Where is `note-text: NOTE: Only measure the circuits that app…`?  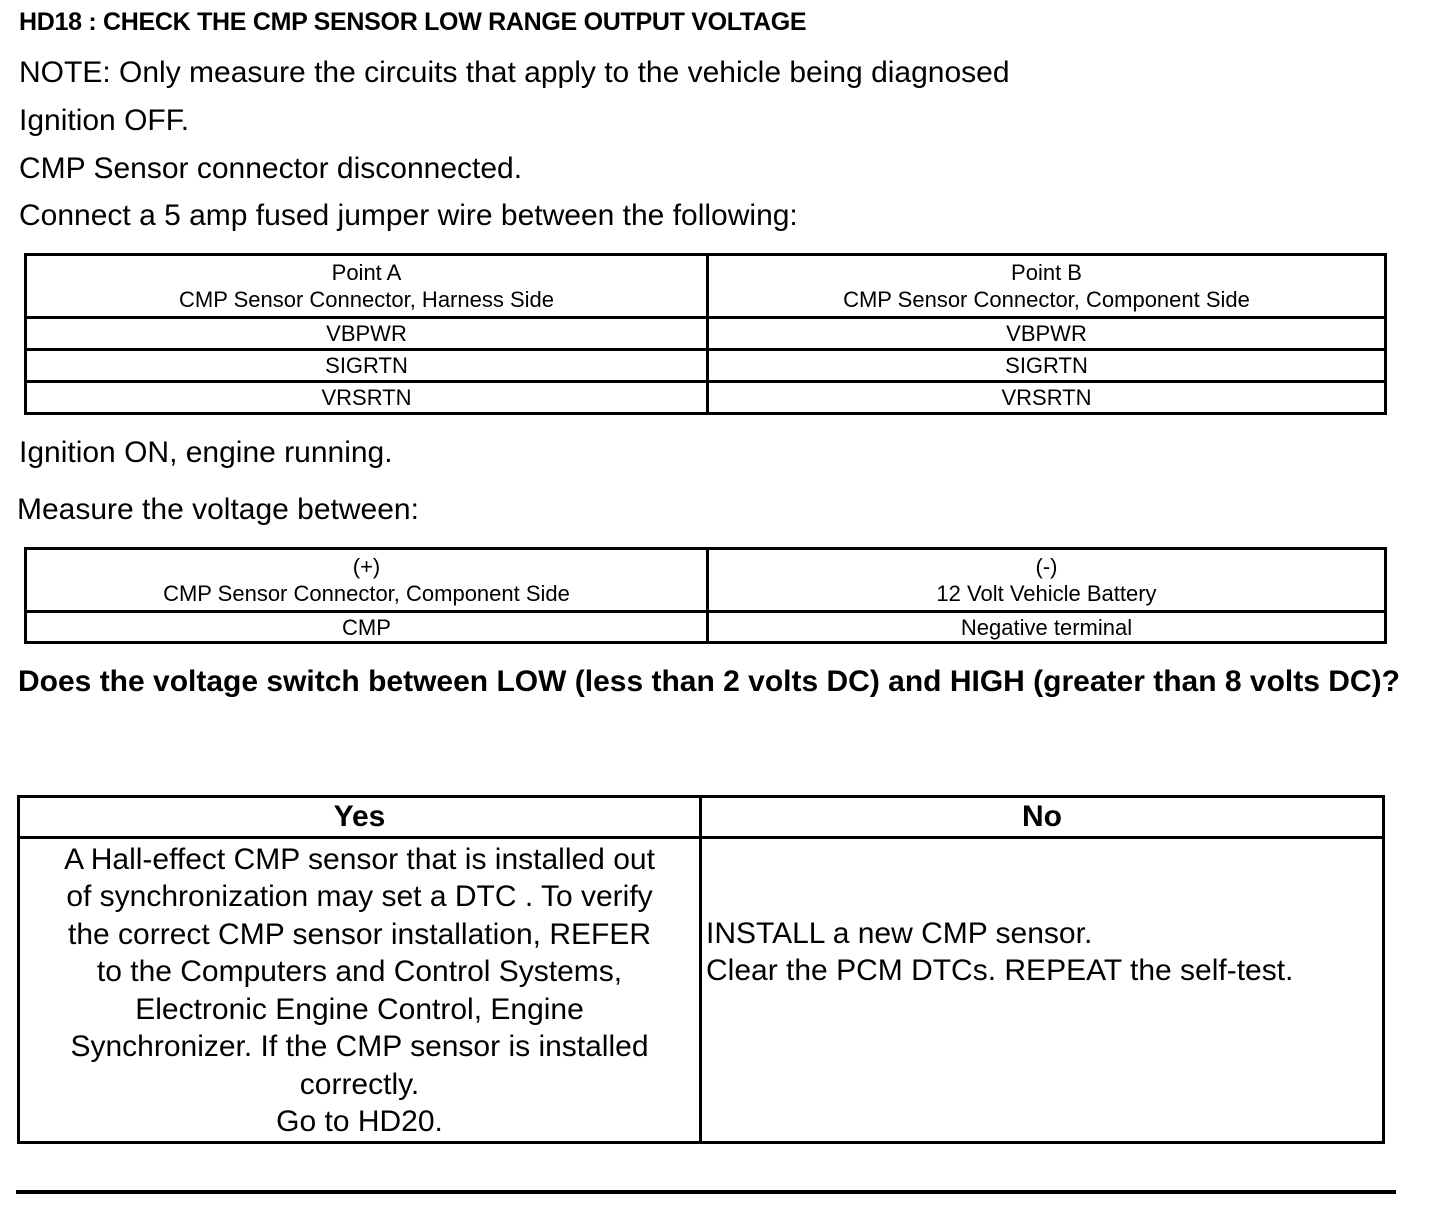 note-text: NOTE: Only measure the circuits that app… is located at coordinates (514, 72).